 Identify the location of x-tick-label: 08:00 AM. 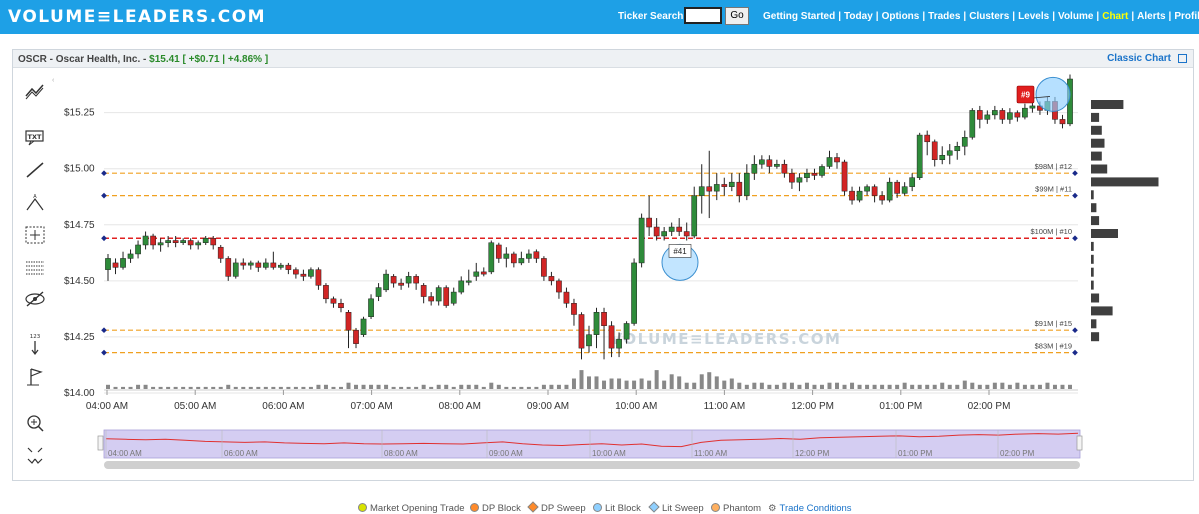
(460, 406).